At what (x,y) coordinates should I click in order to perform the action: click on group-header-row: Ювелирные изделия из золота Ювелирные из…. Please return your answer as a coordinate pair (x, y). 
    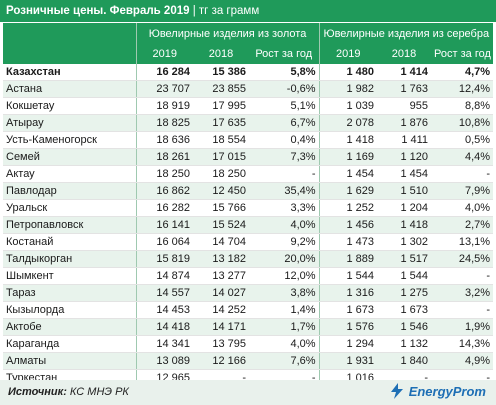
    Looking at the image, I should click on (248, 33).